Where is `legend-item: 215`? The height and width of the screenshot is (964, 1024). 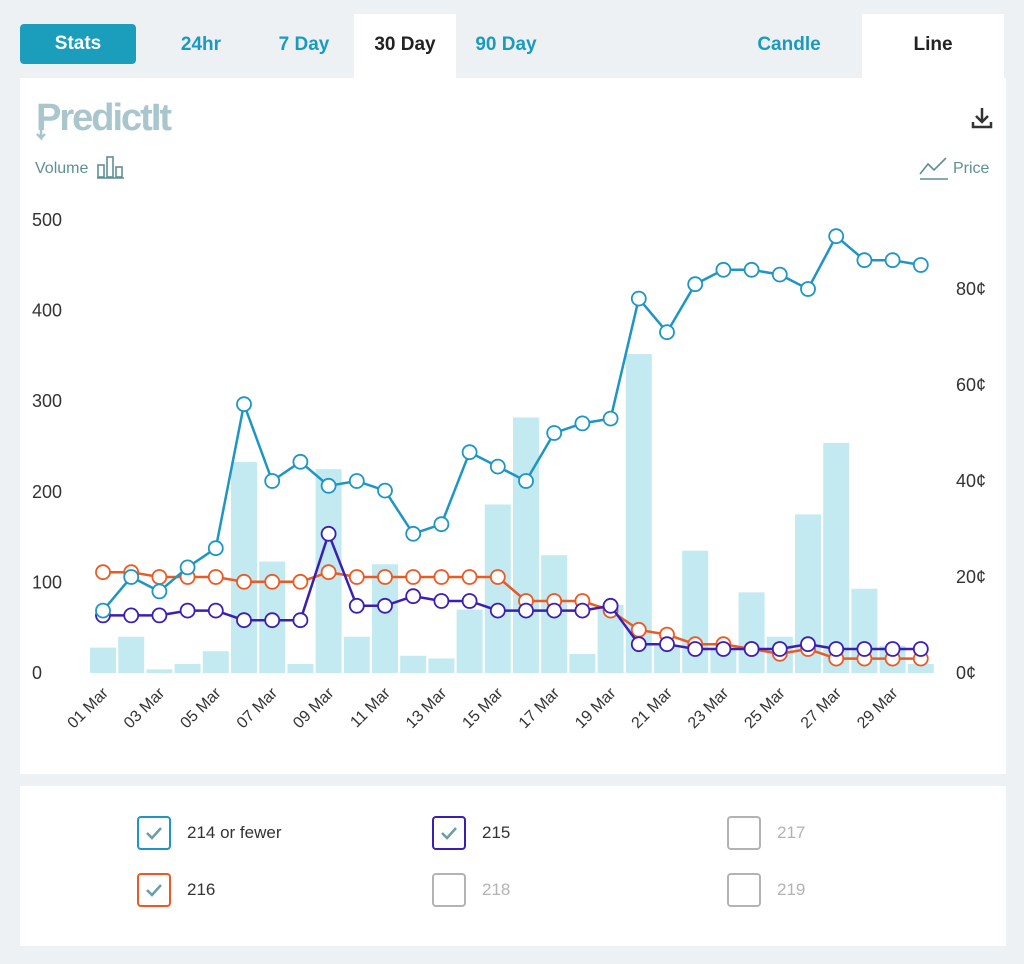 legend-item: 215 is located at coordinates (471, 833).